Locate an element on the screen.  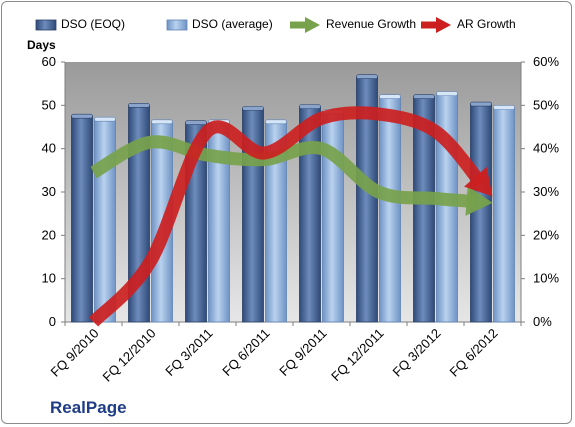
y-tick-label: 0 is located at coordinates (52, 321).